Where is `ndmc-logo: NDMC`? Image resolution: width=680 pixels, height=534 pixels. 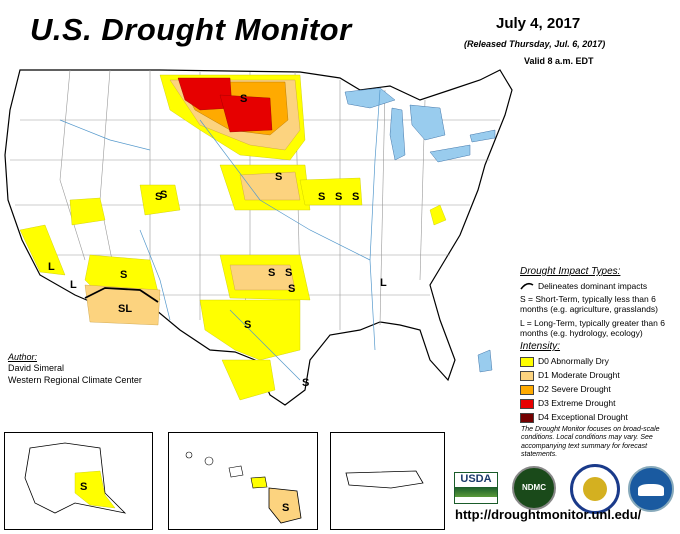
ndmc-logo: NDMC is located at coordinates (534, 488).